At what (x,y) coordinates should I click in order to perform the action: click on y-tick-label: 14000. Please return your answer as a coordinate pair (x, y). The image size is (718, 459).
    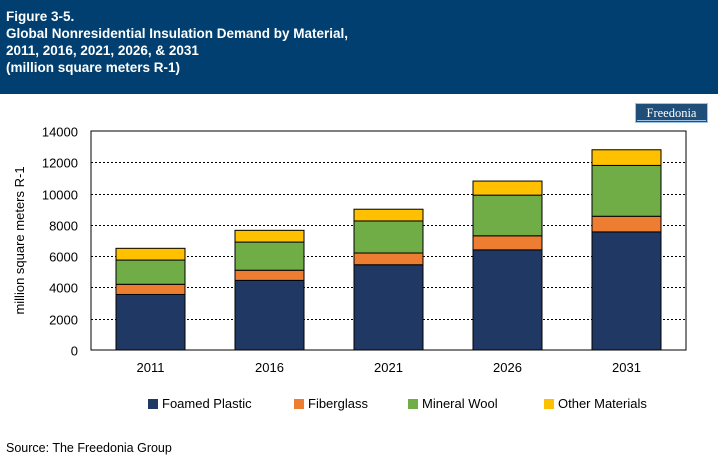
    Looking at the image, I should click on (60, 132).